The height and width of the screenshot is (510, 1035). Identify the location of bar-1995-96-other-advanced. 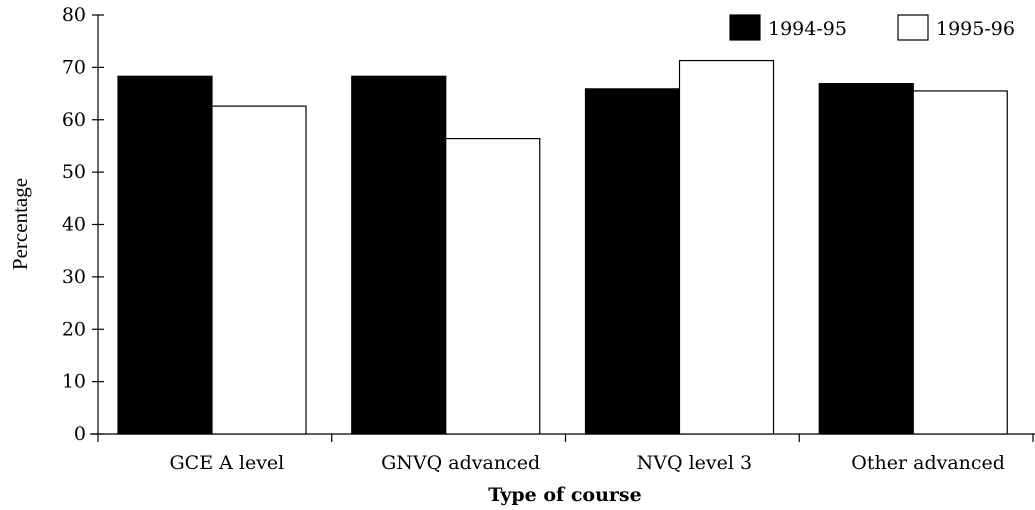
(960, 262).